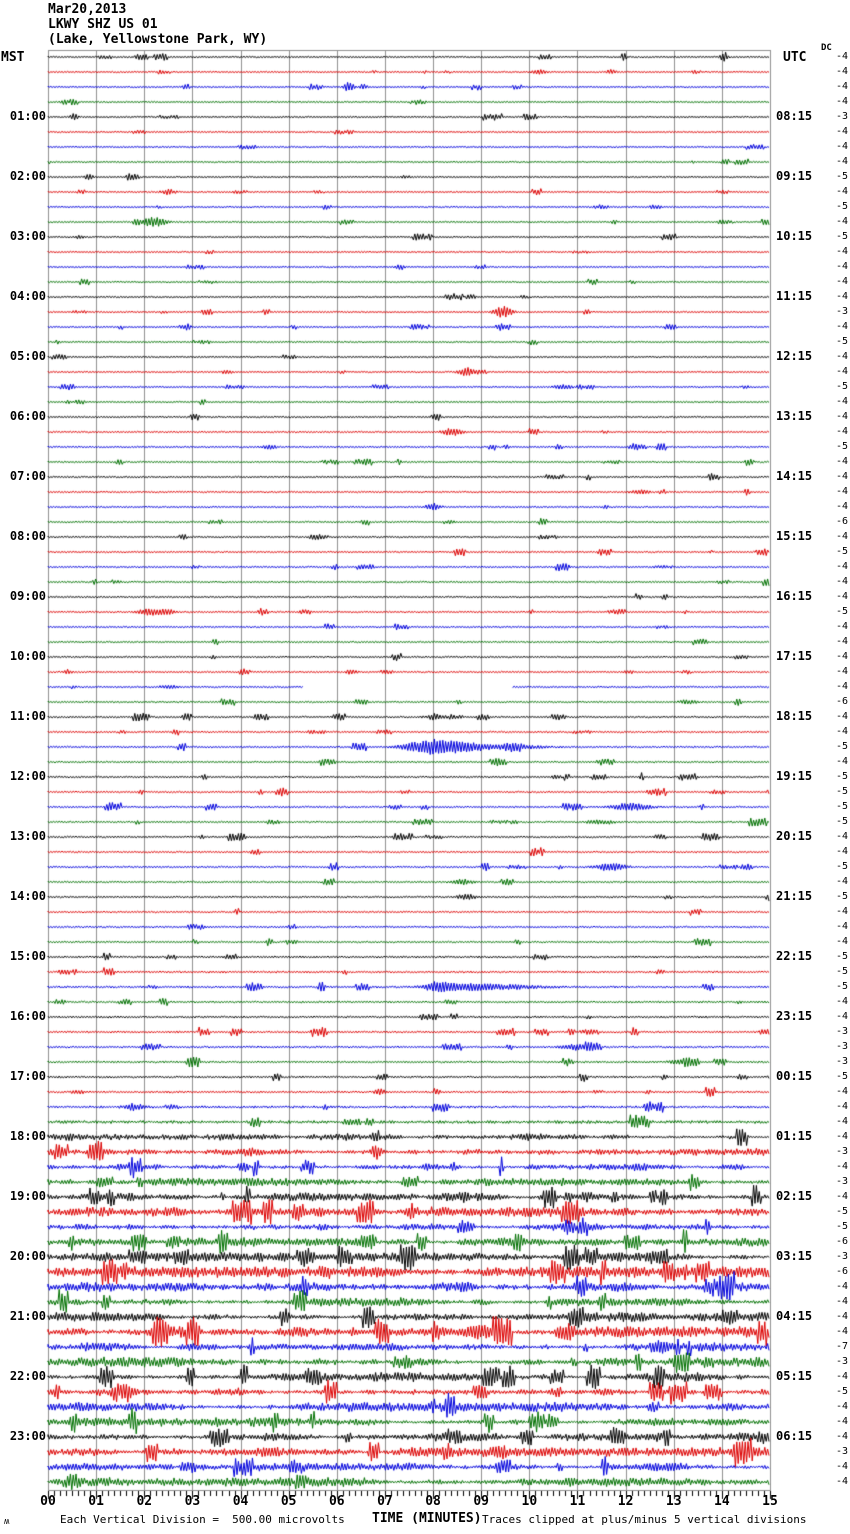 This screenshot has width=850, height=1534. Describe the element at coordinates (87, 9) in the screenshot. I see `title-date: Mar20,2013` at that location.